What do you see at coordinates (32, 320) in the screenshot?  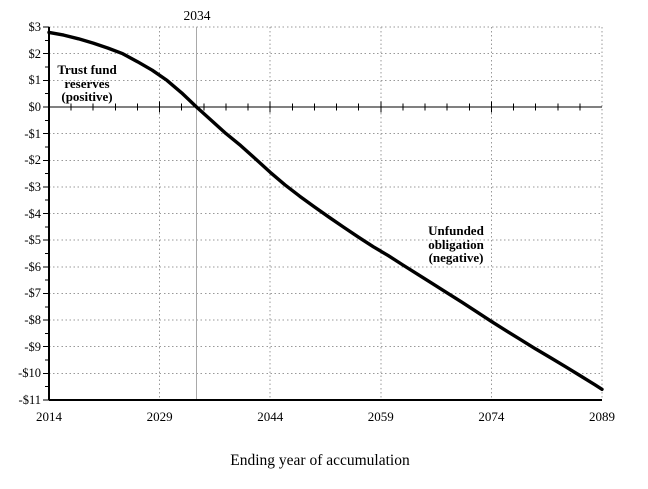 I see `y-tick-label: -$8` at bounding box center [32, 320].